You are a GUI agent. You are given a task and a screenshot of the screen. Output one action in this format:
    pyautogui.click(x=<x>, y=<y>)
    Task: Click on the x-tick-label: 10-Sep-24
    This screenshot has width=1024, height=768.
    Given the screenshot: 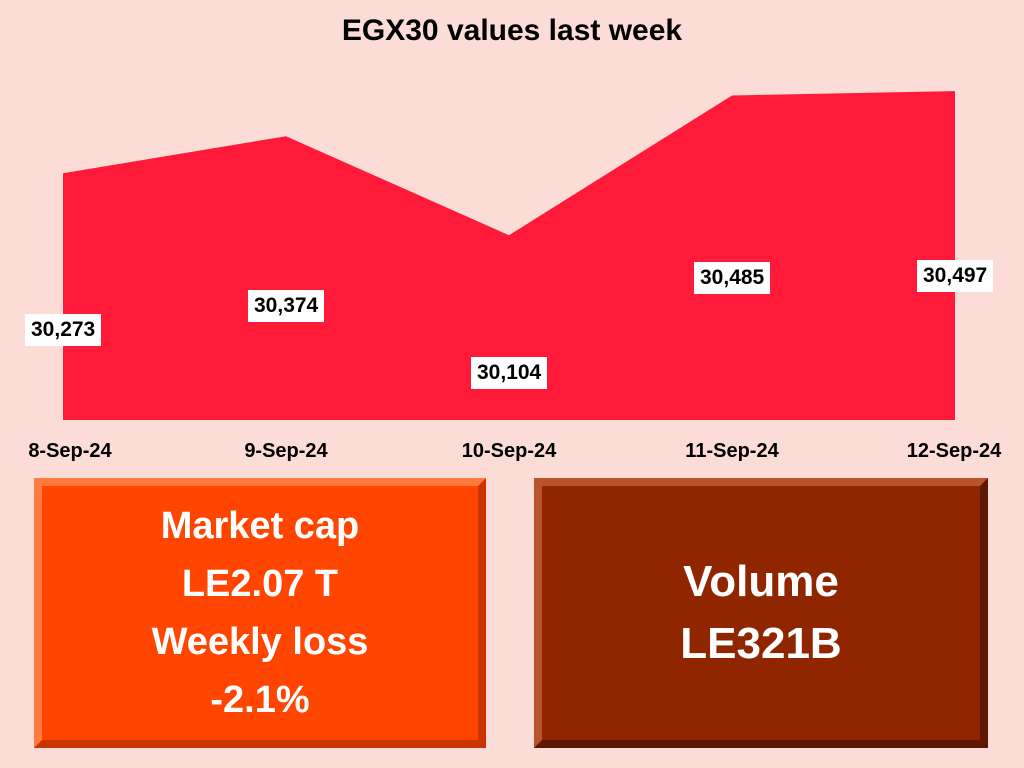 What is the action you would take?
    pyautogui.click(x=509, y=451)
    